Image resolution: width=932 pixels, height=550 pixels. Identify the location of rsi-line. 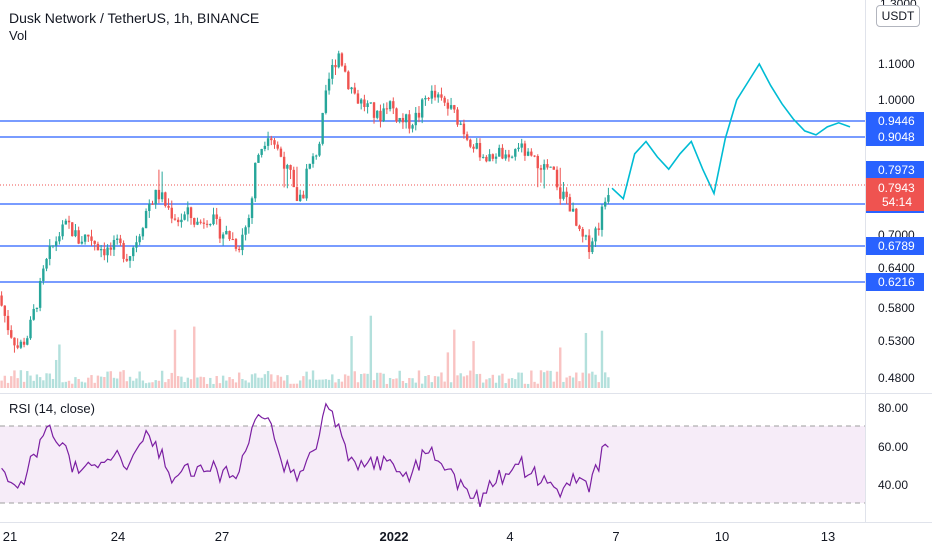
(305, 455).